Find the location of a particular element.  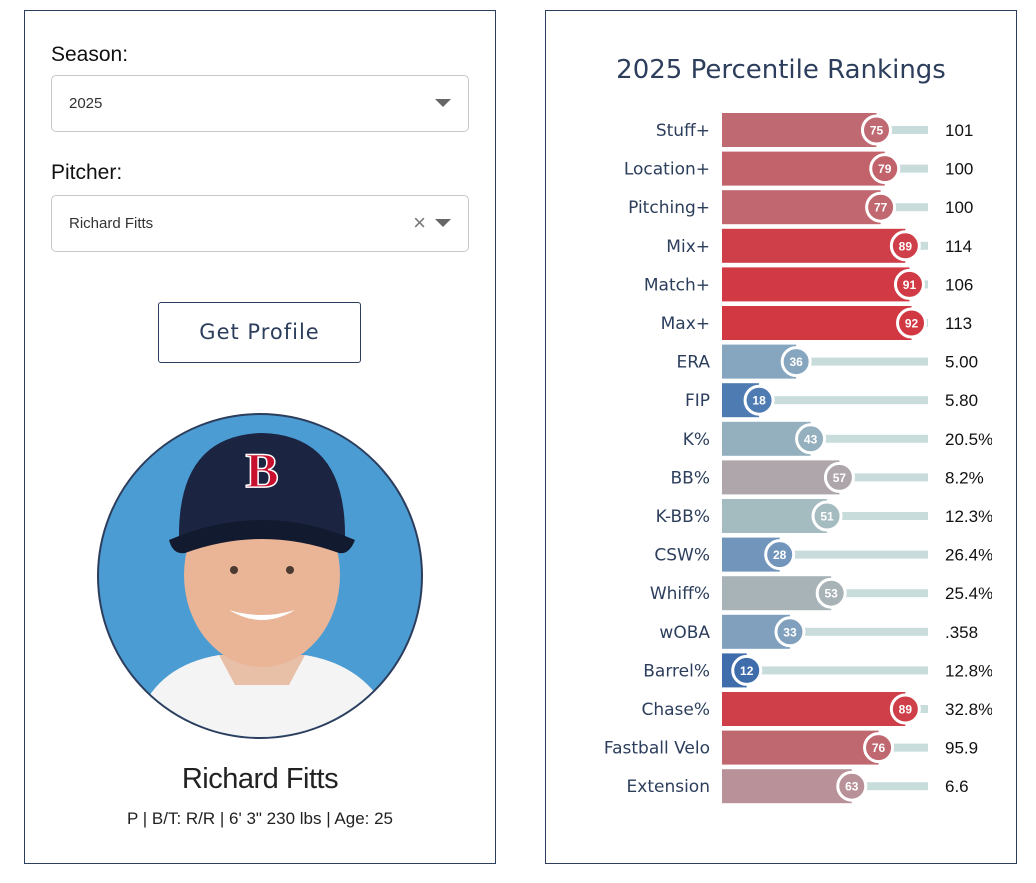

percentile-label: 75 is located at coordinates (877, 131).